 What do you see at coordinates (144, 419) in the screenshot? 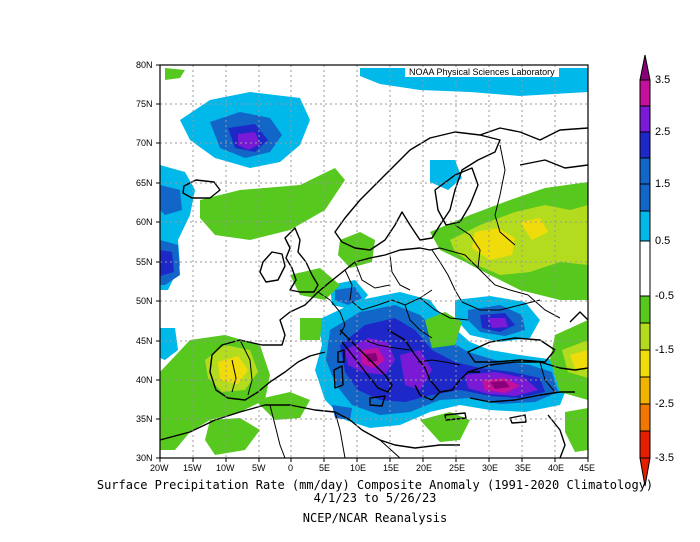
I see `lat-label: 35N` at bounding box center [144, 419].